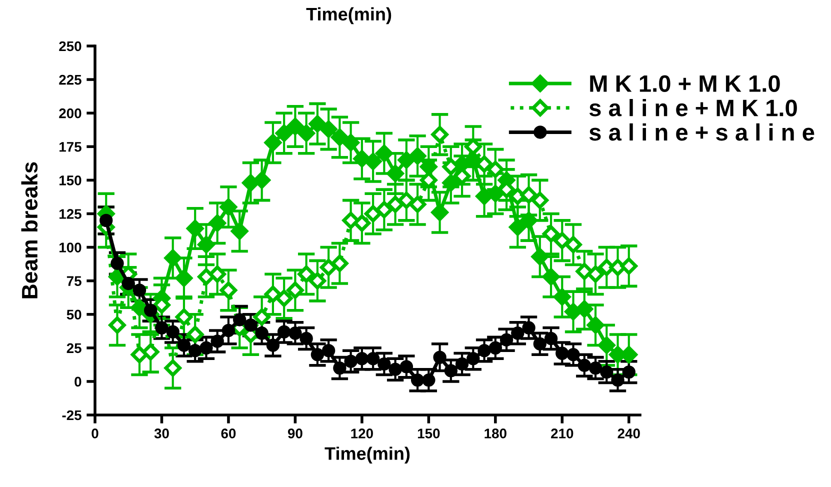 This screenshot has width=831, height=487. I want to click on y-tick-label: 100, so click(71, 247).